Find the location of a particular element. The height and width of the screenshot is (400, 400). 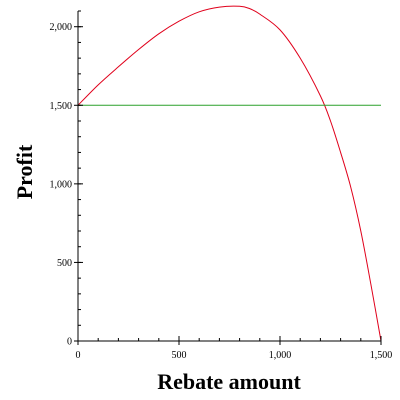

y-tick-label: 1,000 is located at coordinates (61, 184).